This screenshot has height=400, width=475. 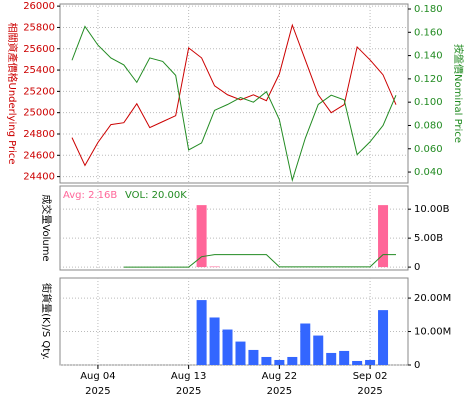 What do you see at coordinates (39, 134) in the screenshot?
I see `y-tick-label: 24800` at bounding box center [39, 134].